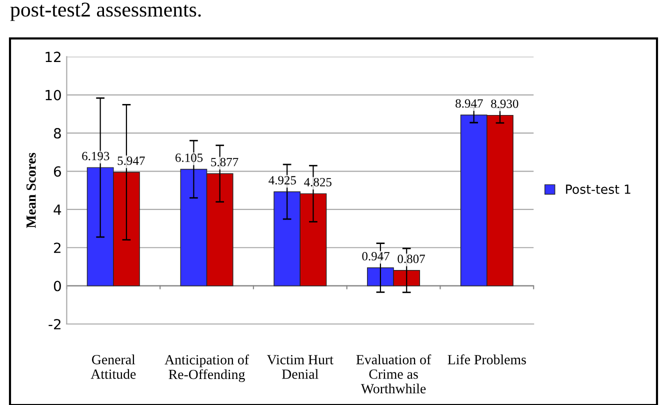 The height and width of the screenshot is (405, 667). I want to click on y-tick-label: 2, so click(57, 247).